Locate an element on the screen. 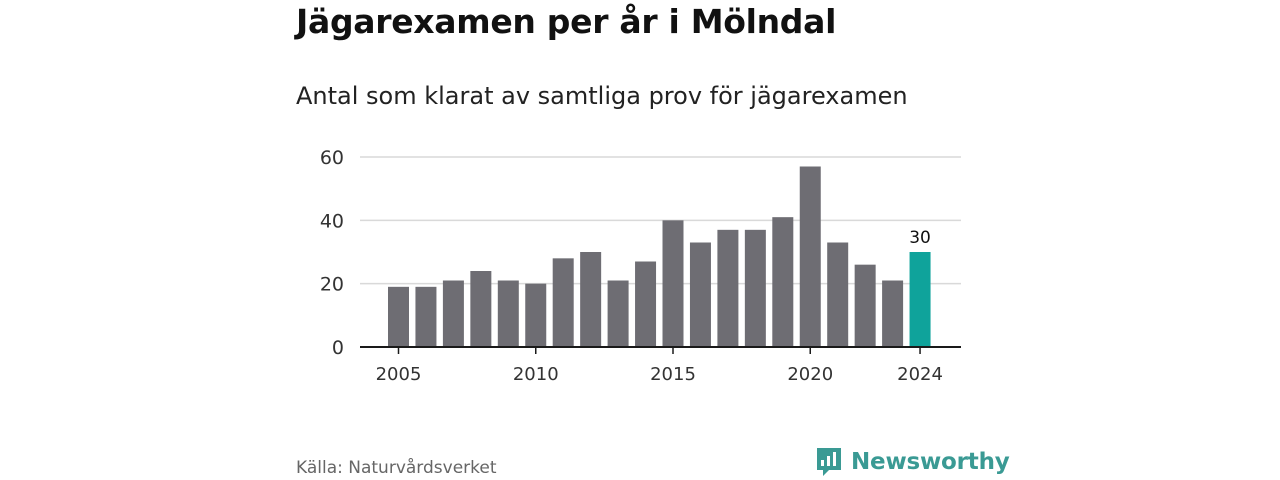  bar-2024 is located at coordinates (920, 299).